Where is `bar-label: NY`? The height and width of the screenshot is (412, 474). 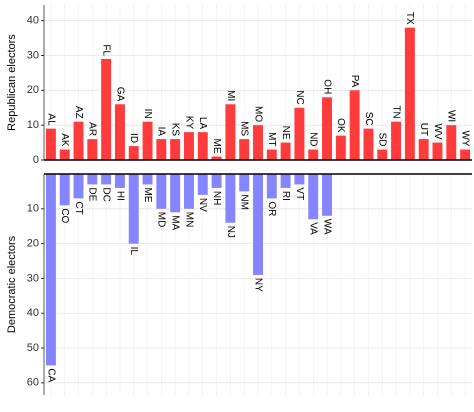 bar-label: NY is located at coordinates (257, 285).